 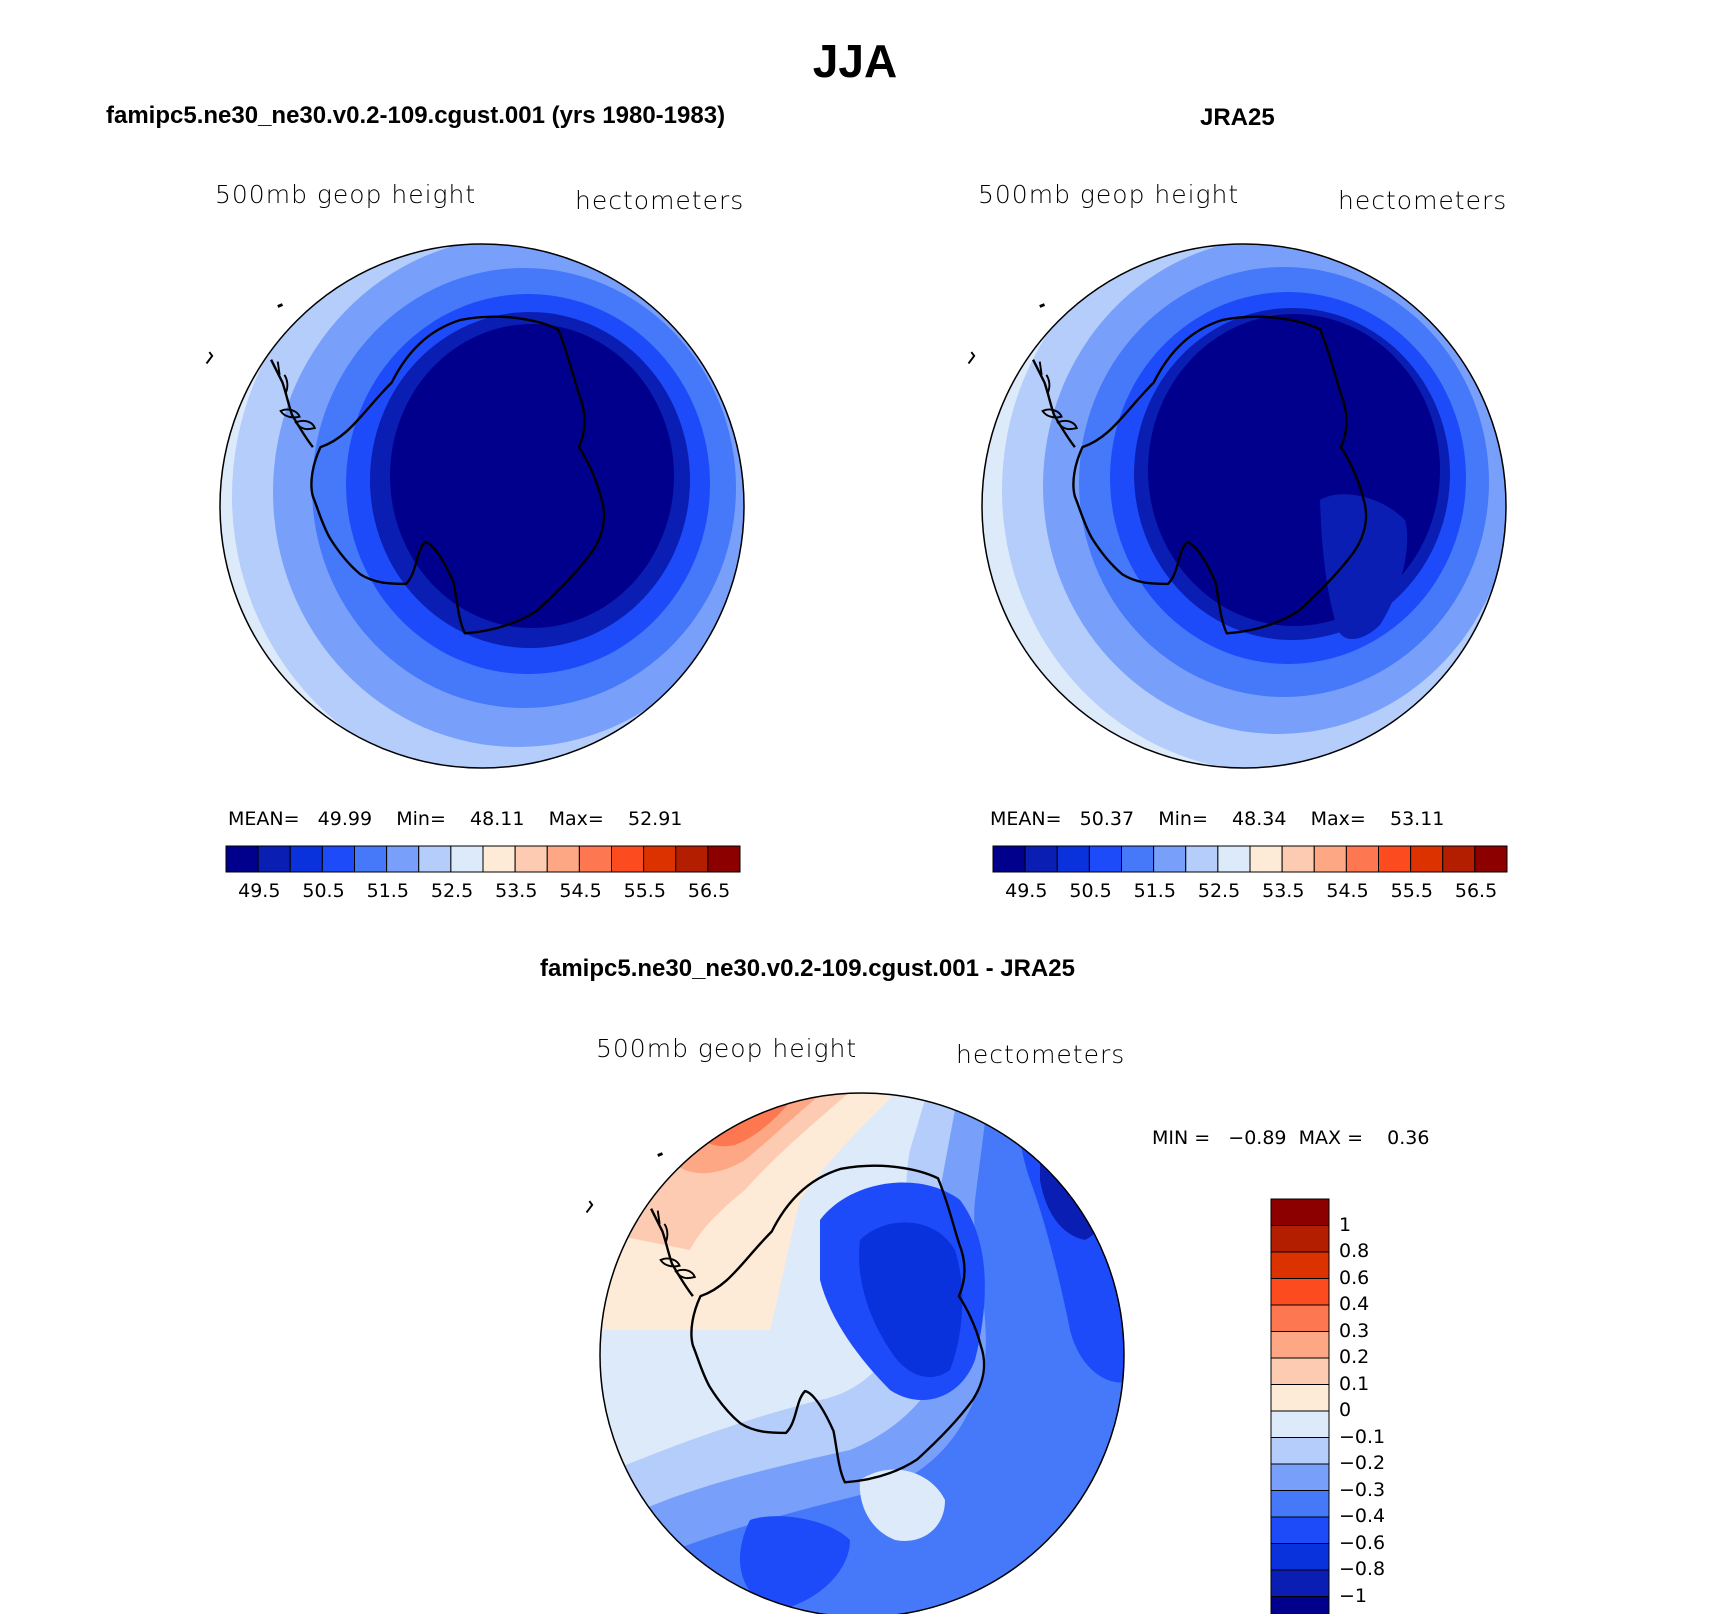 What do you see at coordinates (1362, 1436) in the screenshot?
I see `colorbar-tick-label: −0.1` at bounding box center [1362, 1436].